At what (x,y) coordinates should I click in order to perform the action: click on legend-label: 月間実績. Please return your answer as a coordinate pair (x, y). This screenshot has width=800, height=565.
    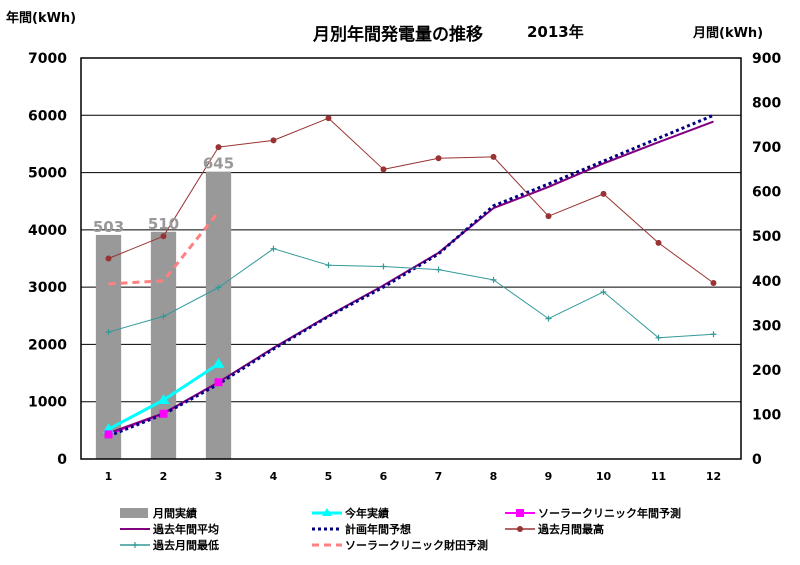
    Looking at the image, I should click on (174, 513).